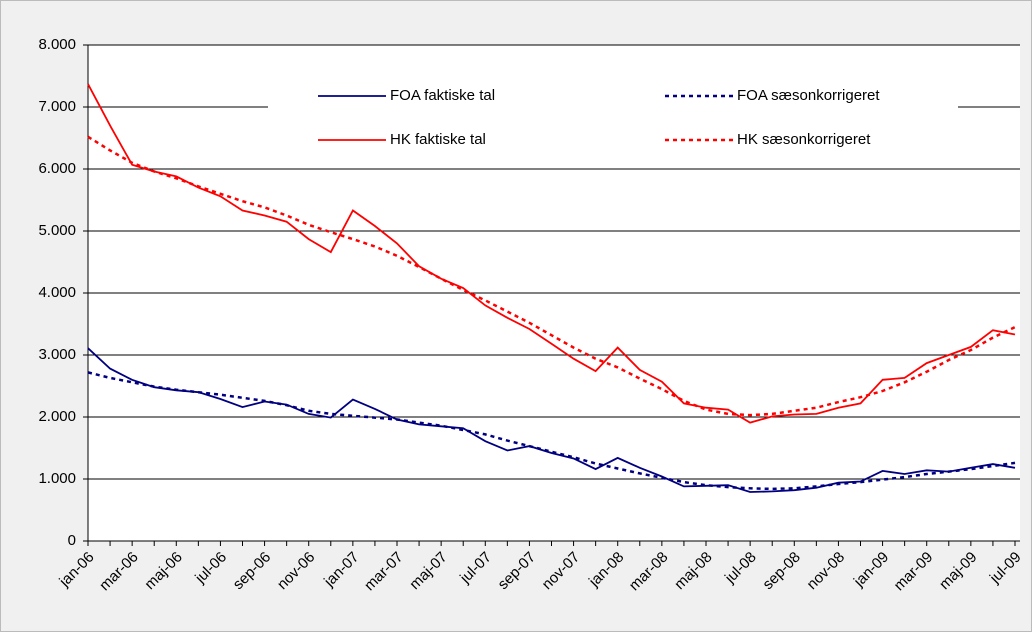 This screenshot has width=1032, height=632. I want to click on y-tick-label: 3.000, so click(57, 354).